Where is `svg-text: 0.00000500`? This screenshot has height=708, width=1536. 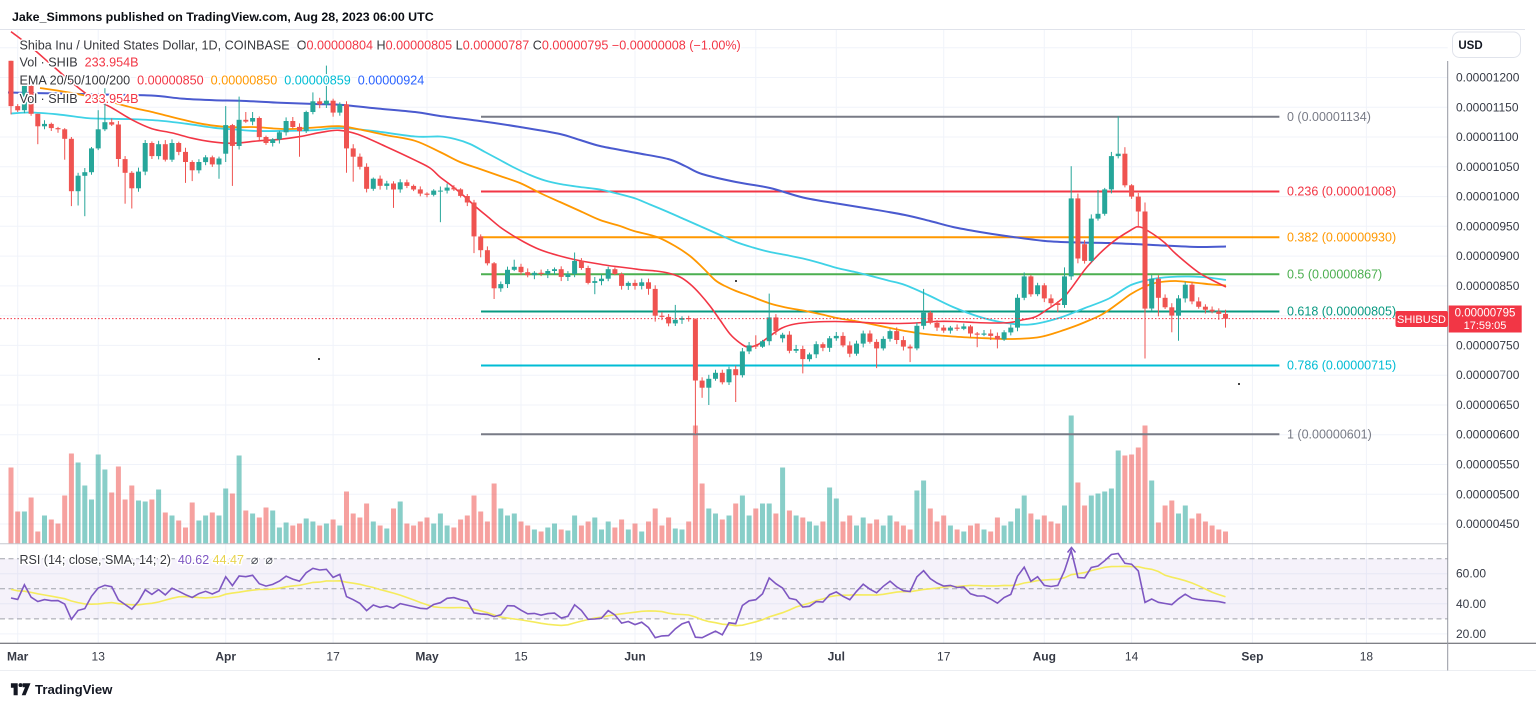 svg-text: 0.00000500 is located at coordinates (1488, 494).